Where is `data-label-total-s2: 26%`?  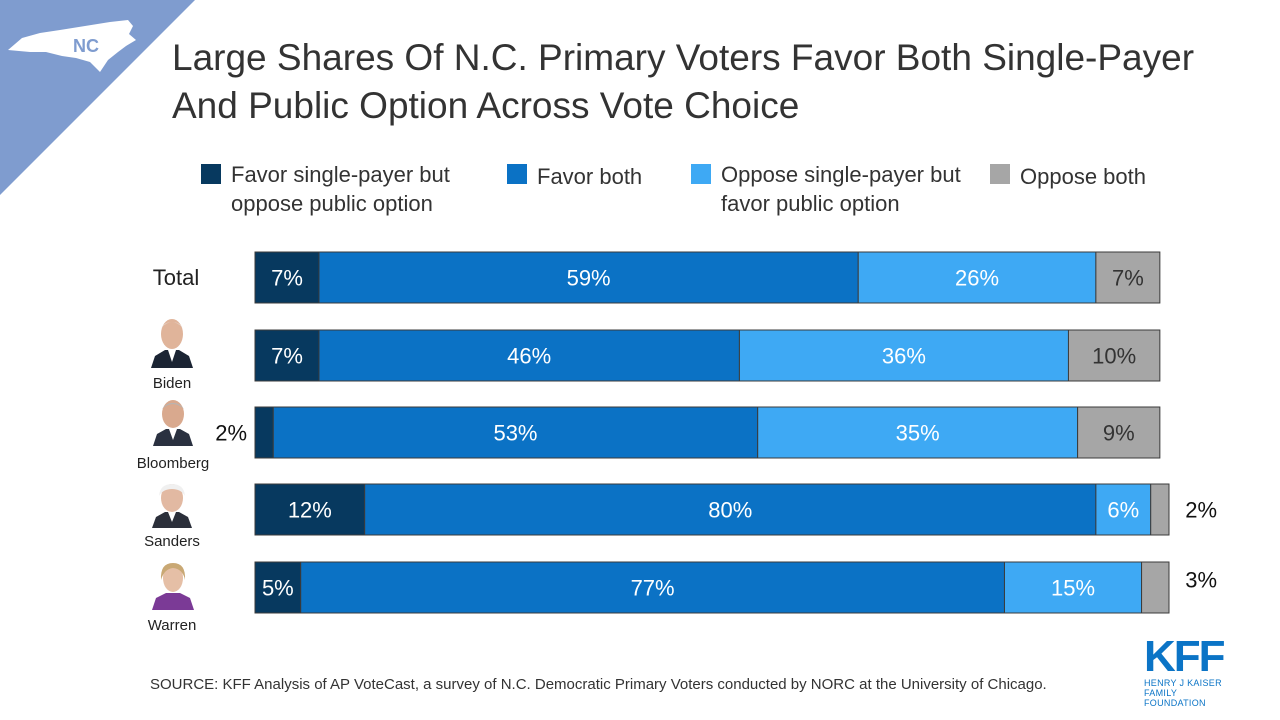
data-label-total-s2: 26% is located at coordinates (977, 278).